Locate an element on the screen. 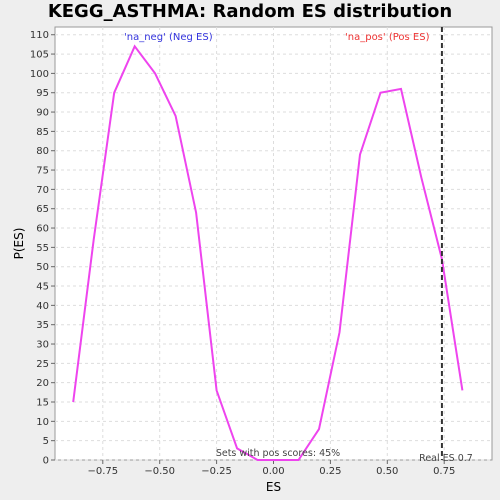 This screenshot has width=500, height=500. y-tick-label: 35 is located at coordinates (42, 325).